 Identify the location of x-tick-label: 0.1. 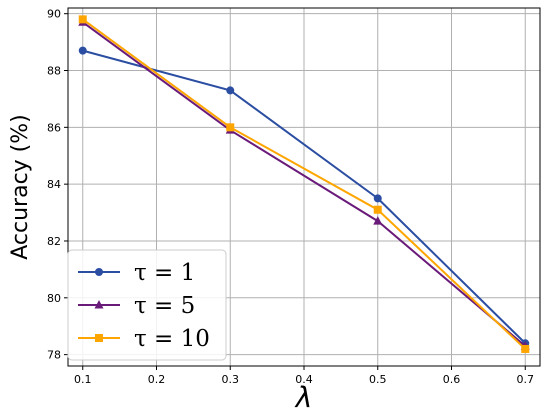
(83, 379).